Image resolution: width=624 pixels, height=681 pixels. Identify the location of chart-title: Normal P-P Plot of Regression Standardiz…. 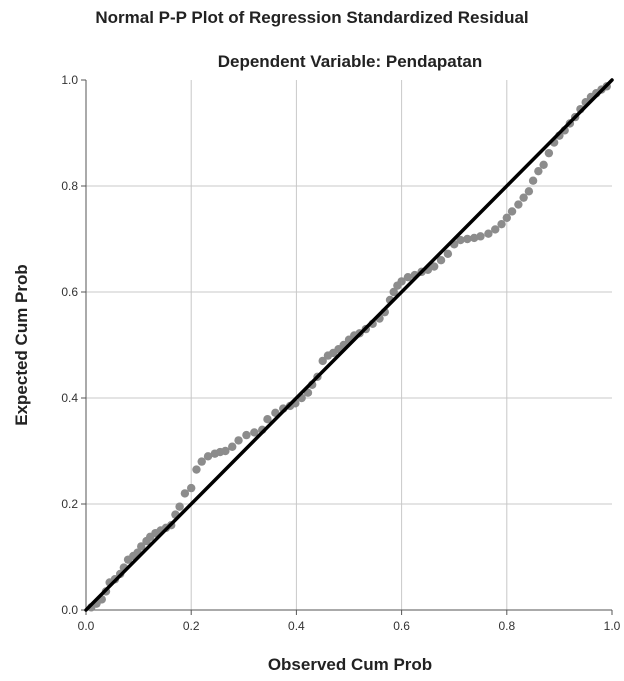
(312, 17).